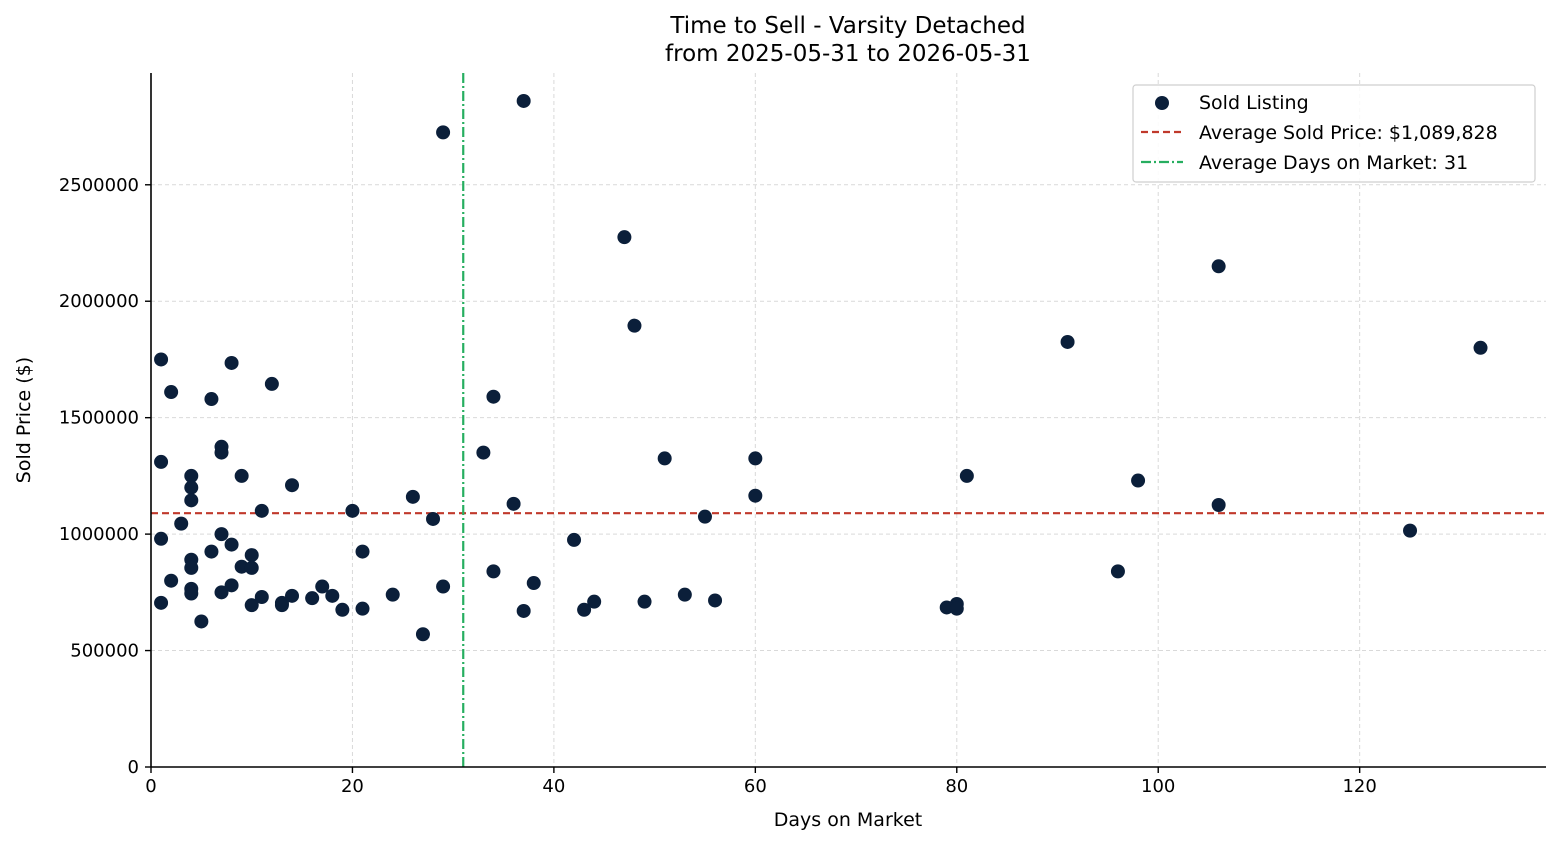 The width and height of the screenshot is (1560, 845). What do you see at coordinates (1254, 103) in the screenshot?
I see `legend-label-sold-listing: Sold Listing` at bounding box center [1254, 103].